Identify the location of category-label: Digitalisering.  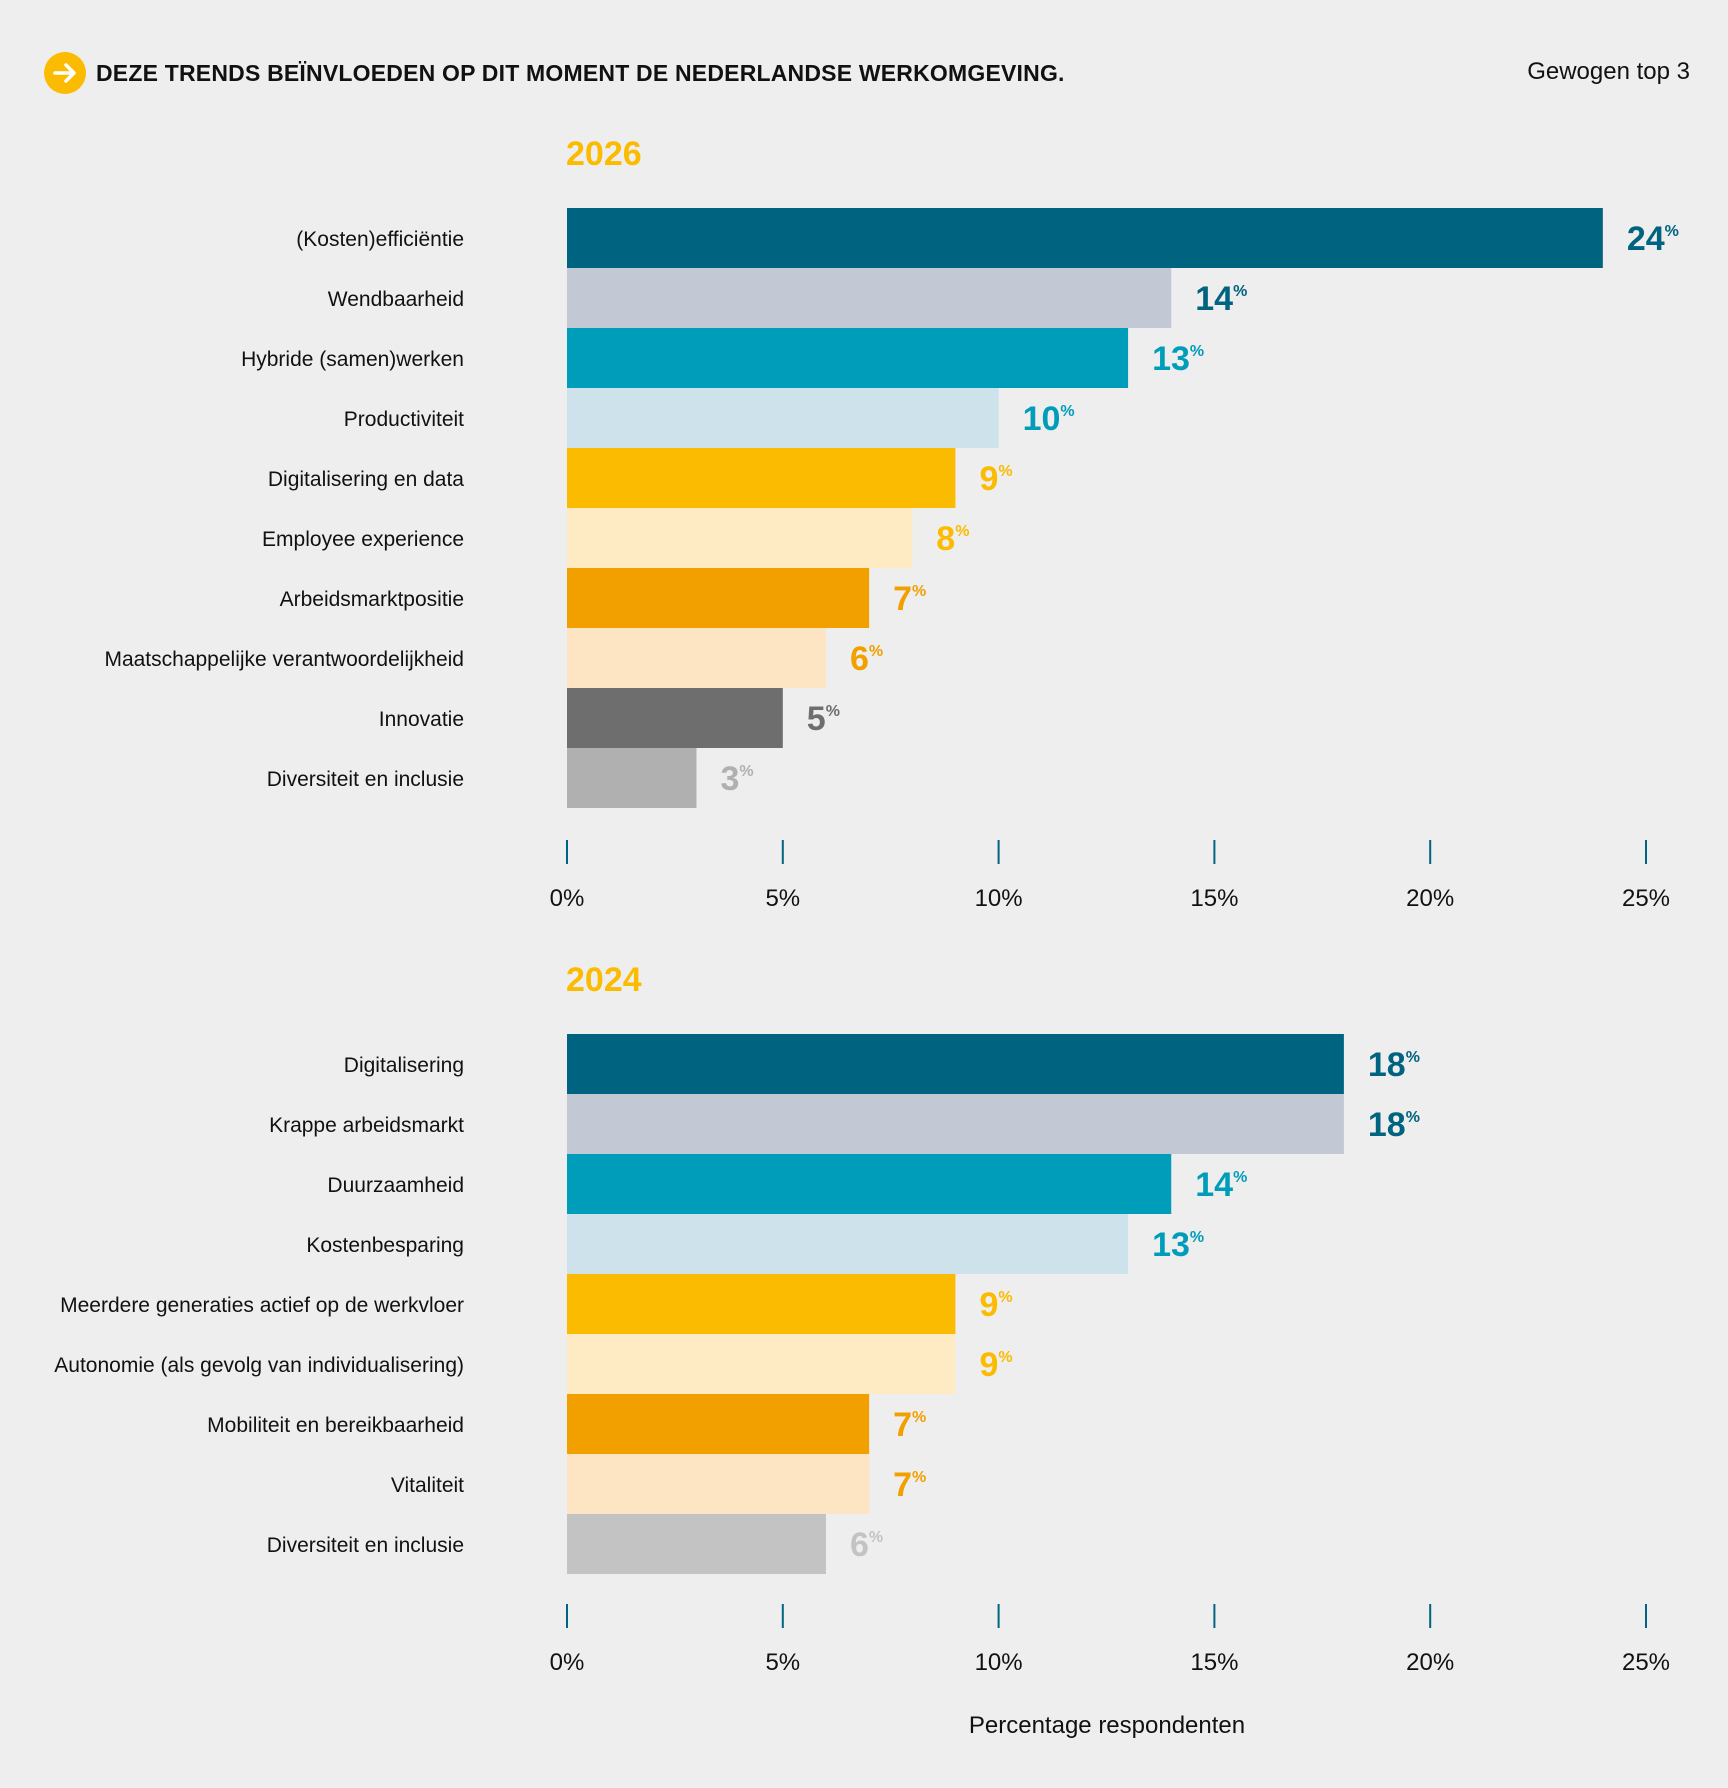
(404, 1065).